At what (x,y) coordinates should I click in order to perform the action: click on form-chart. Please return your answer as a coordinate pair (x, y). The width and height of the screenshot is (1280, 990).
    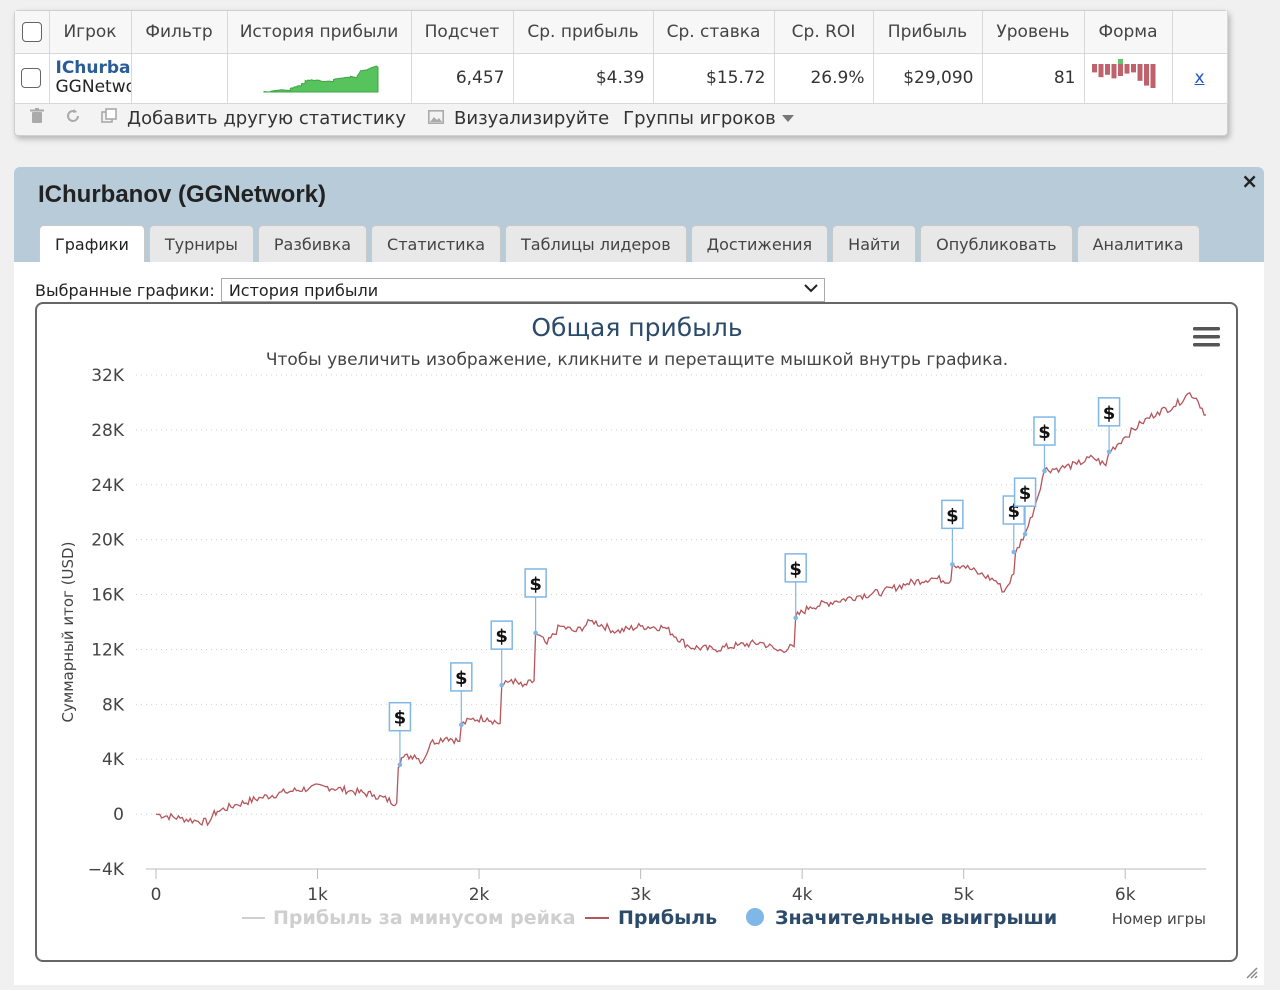
    Looking at the image, I should click on (1124, 73).